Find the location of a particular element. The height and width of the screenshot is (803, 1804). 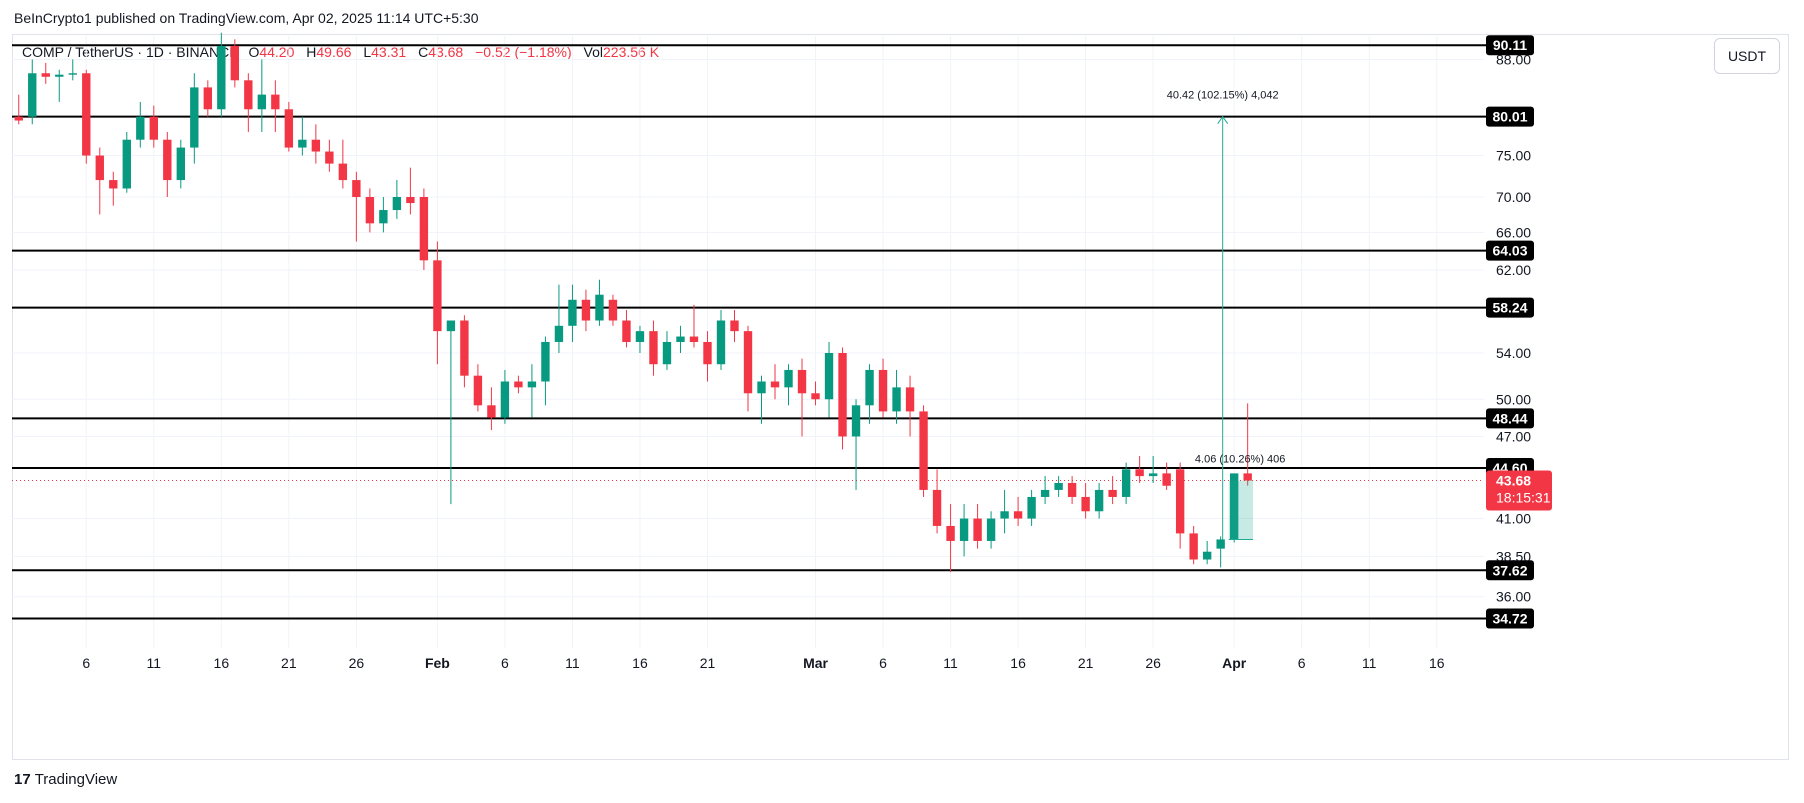

measure-label: 4.06 (10.26%) 406 is located at coordinates (1240, 459).